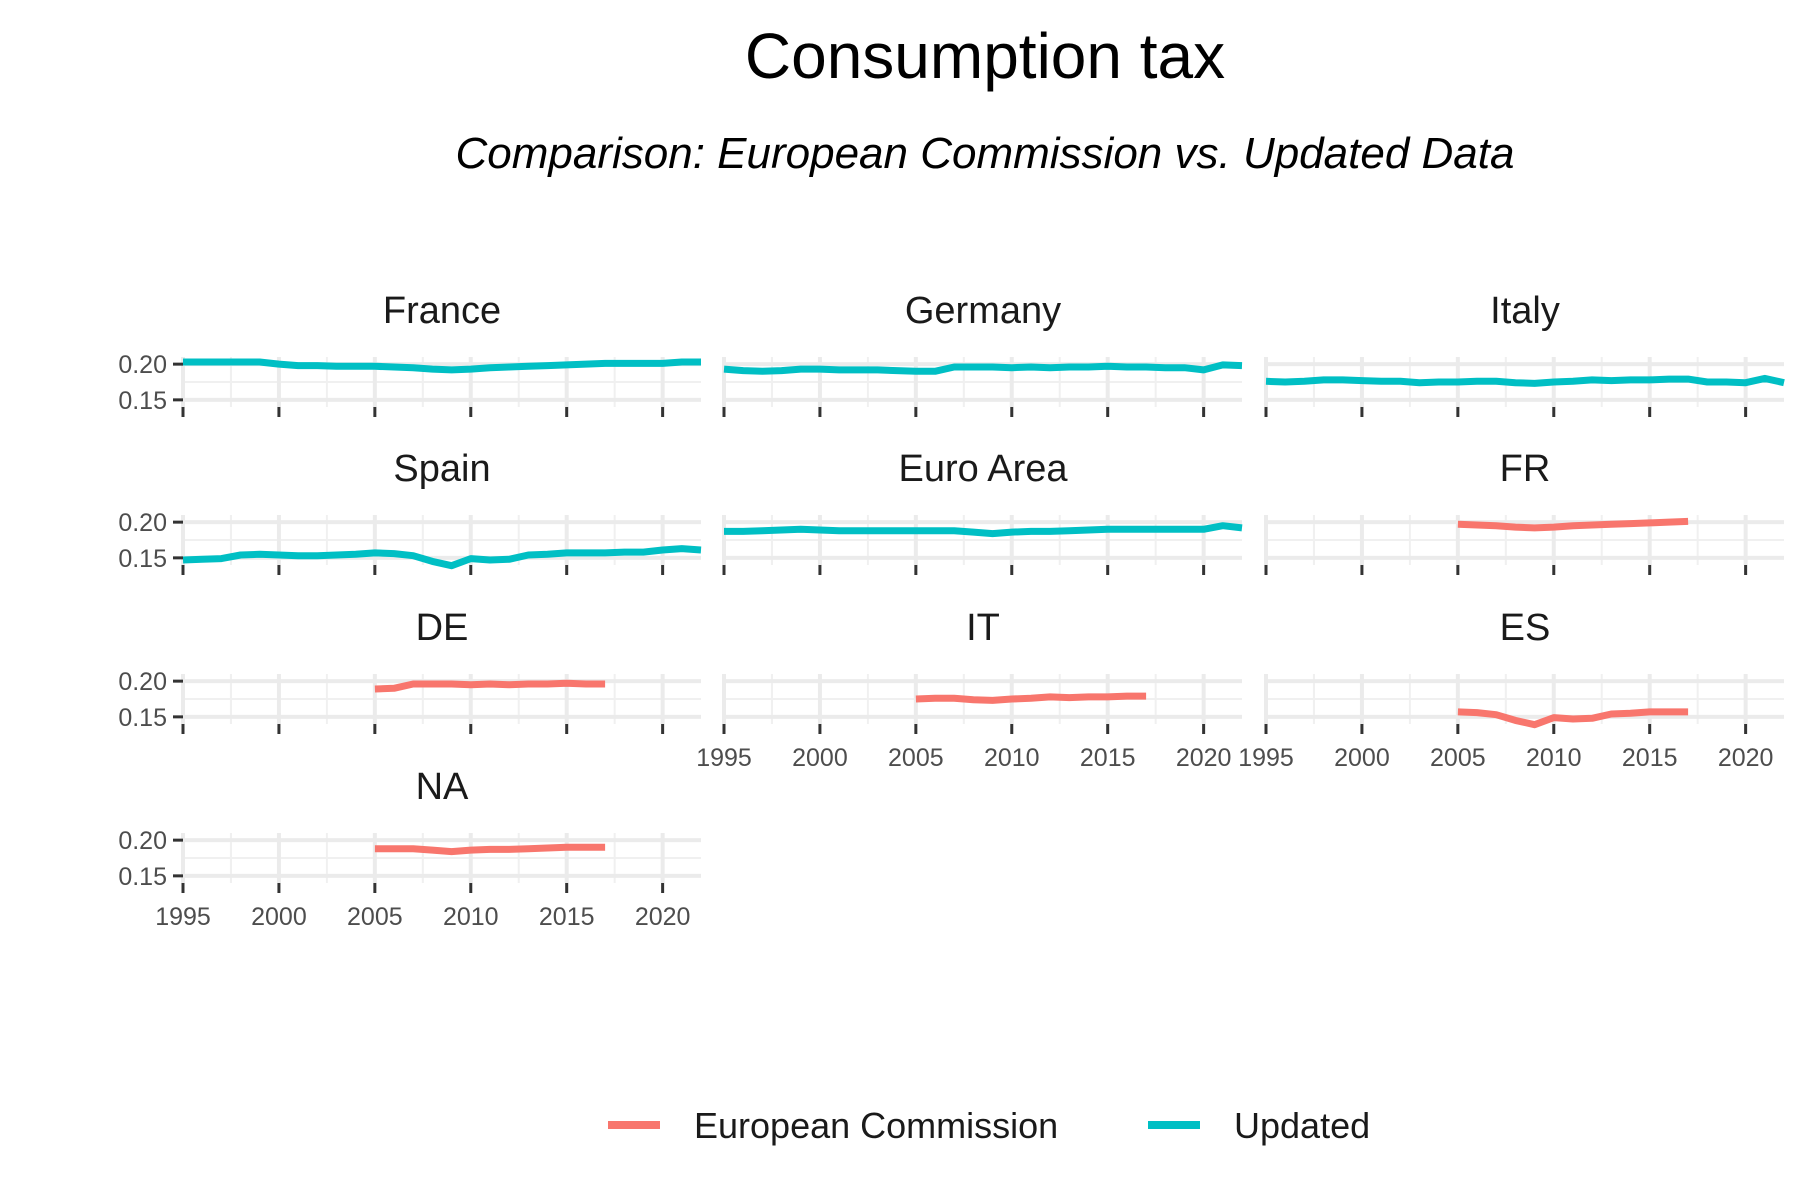 This screenshot has width=1800, height=1200. Describe the element at coordinates (983, 530) in the screenshot. I see `series-line-euro-area` at that location.